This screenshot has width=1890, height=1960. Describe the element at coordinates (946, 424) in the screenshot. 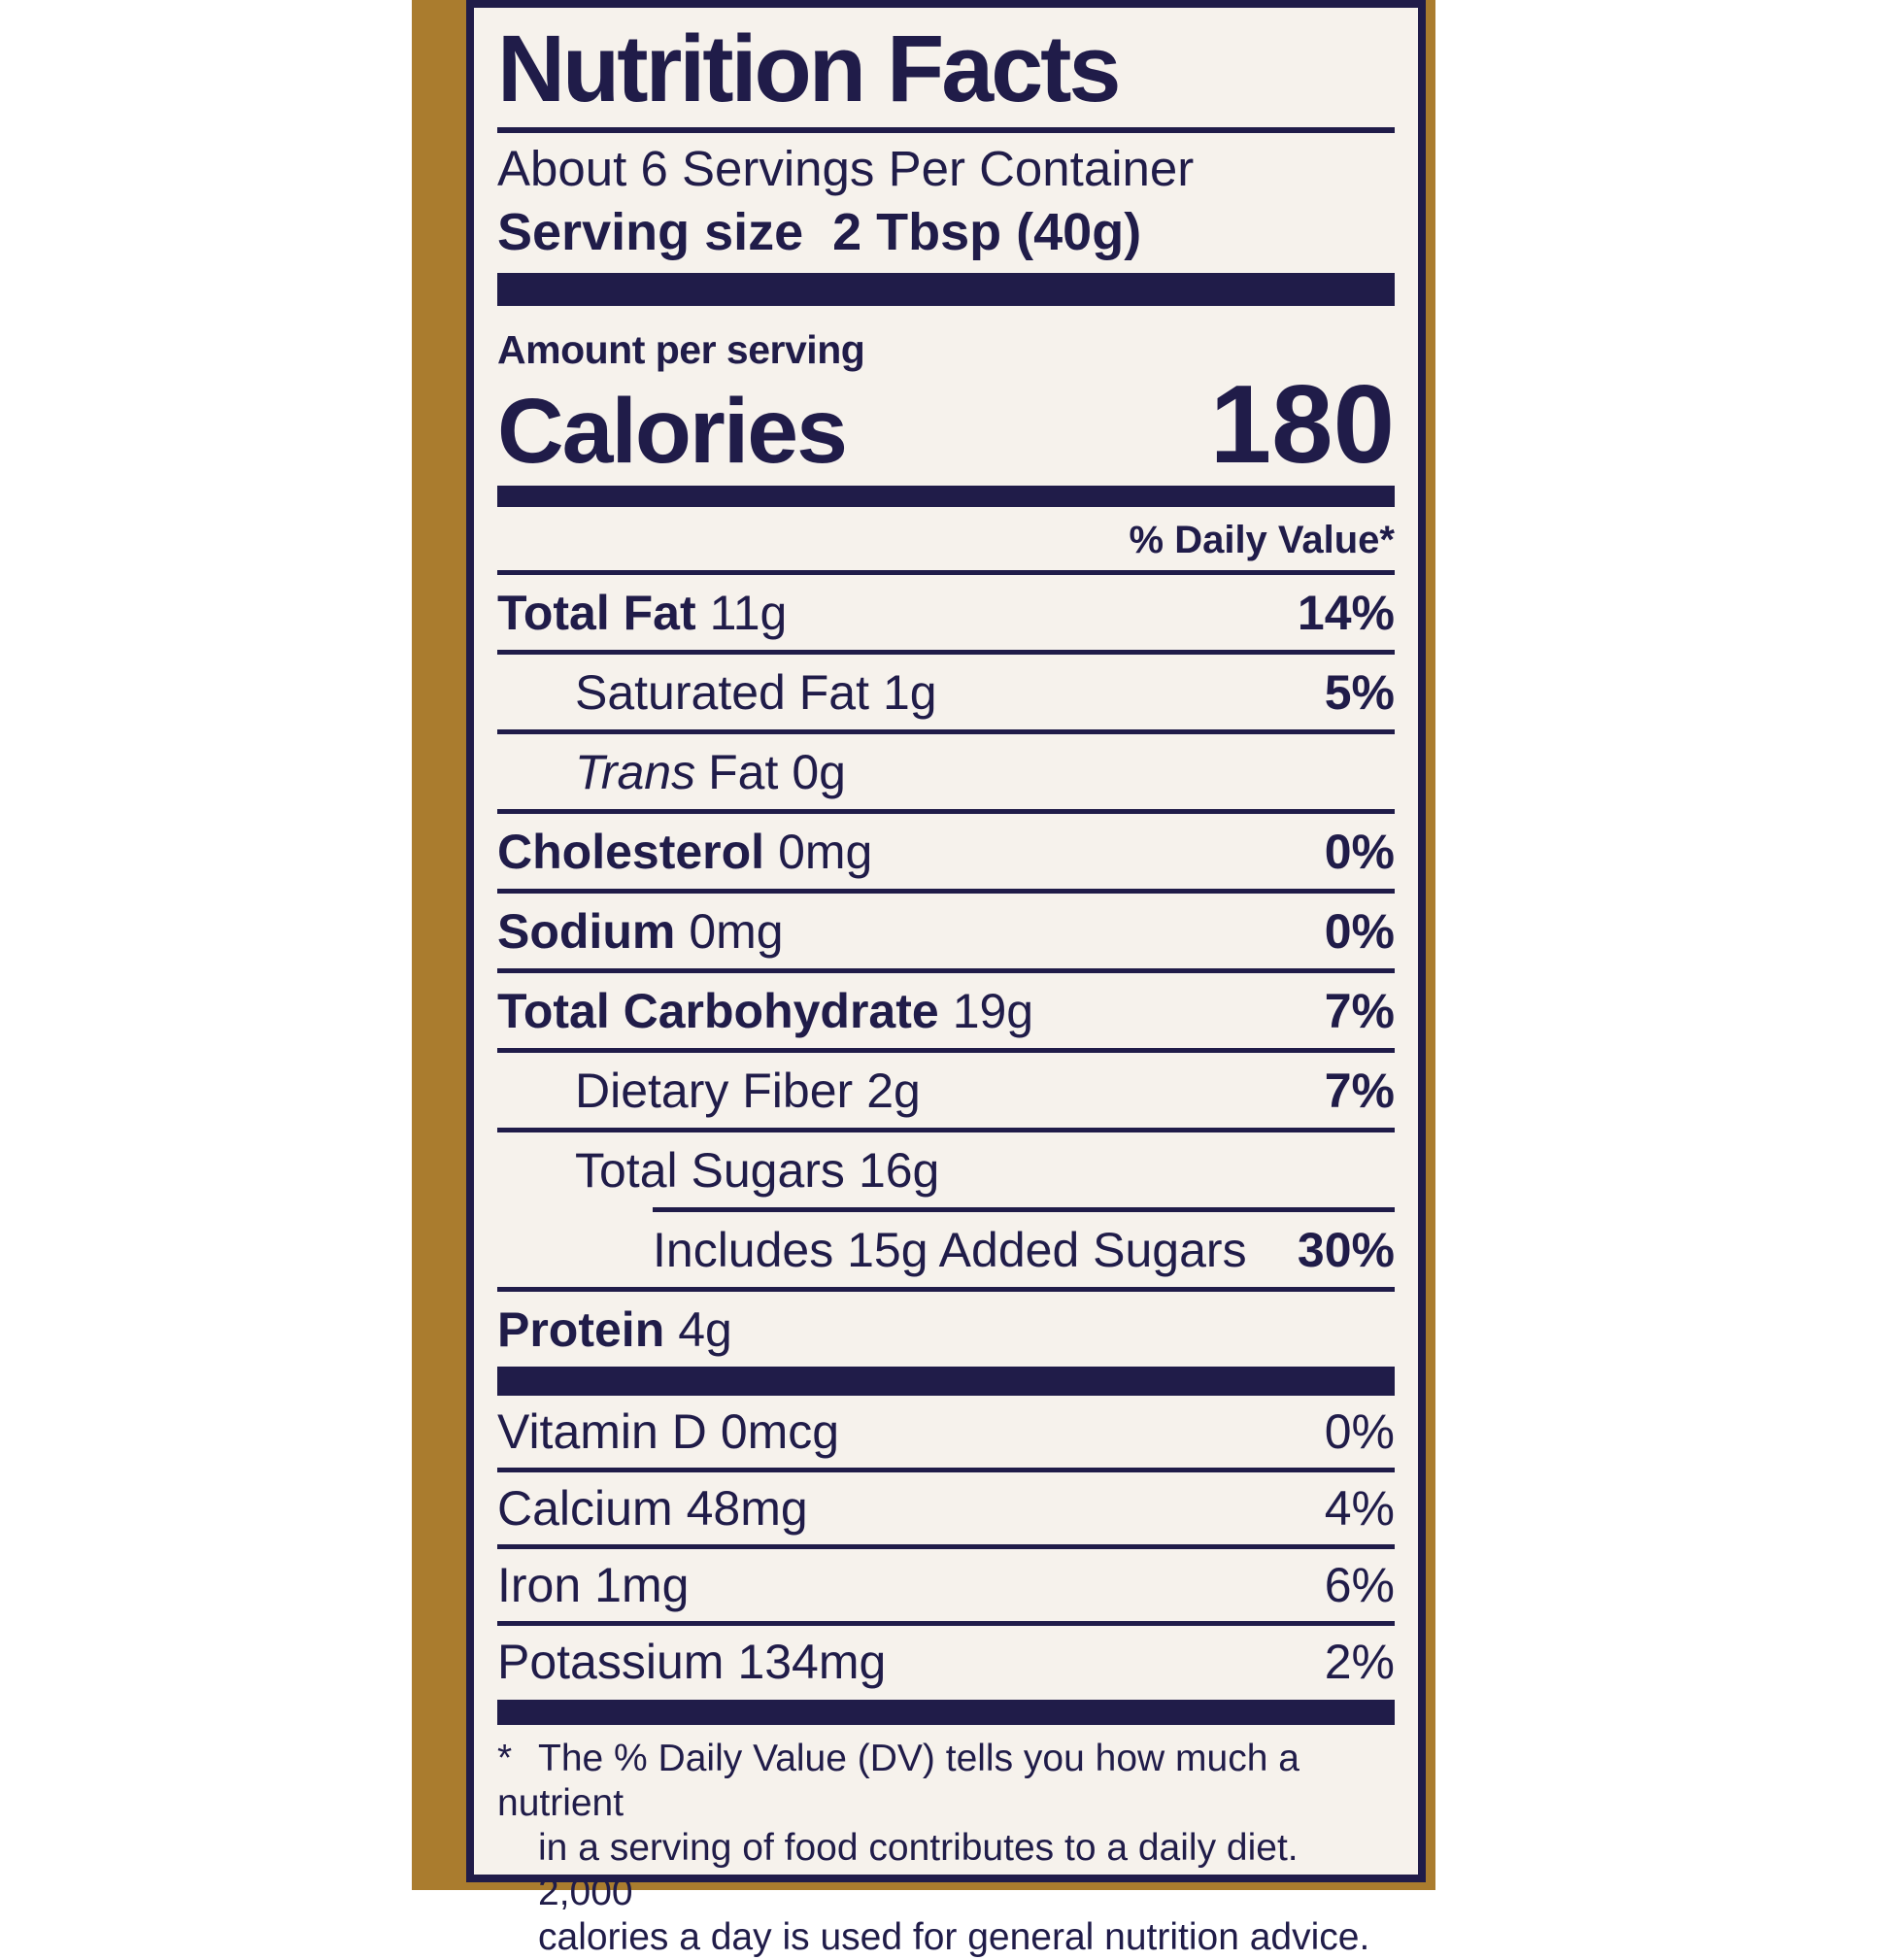

I see `calories-row: Calories 180` at that location.